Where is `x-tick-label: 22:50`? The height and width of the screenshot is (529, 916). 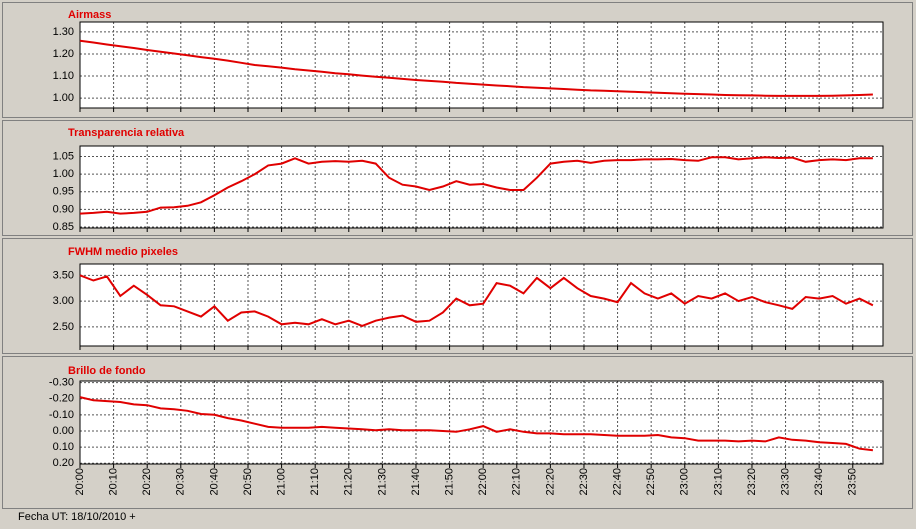
x-tick-label: 22:50 is located at coordinates (651, 482).